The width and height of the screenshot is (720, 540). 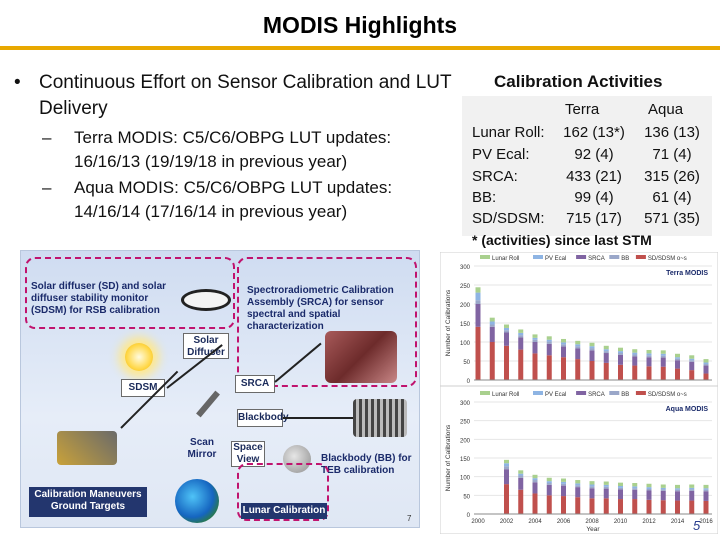 What do you see at coordinates (469, 516) in the screenshot?
I see `y-tick-label: 0` at bounding box center [469, 516].